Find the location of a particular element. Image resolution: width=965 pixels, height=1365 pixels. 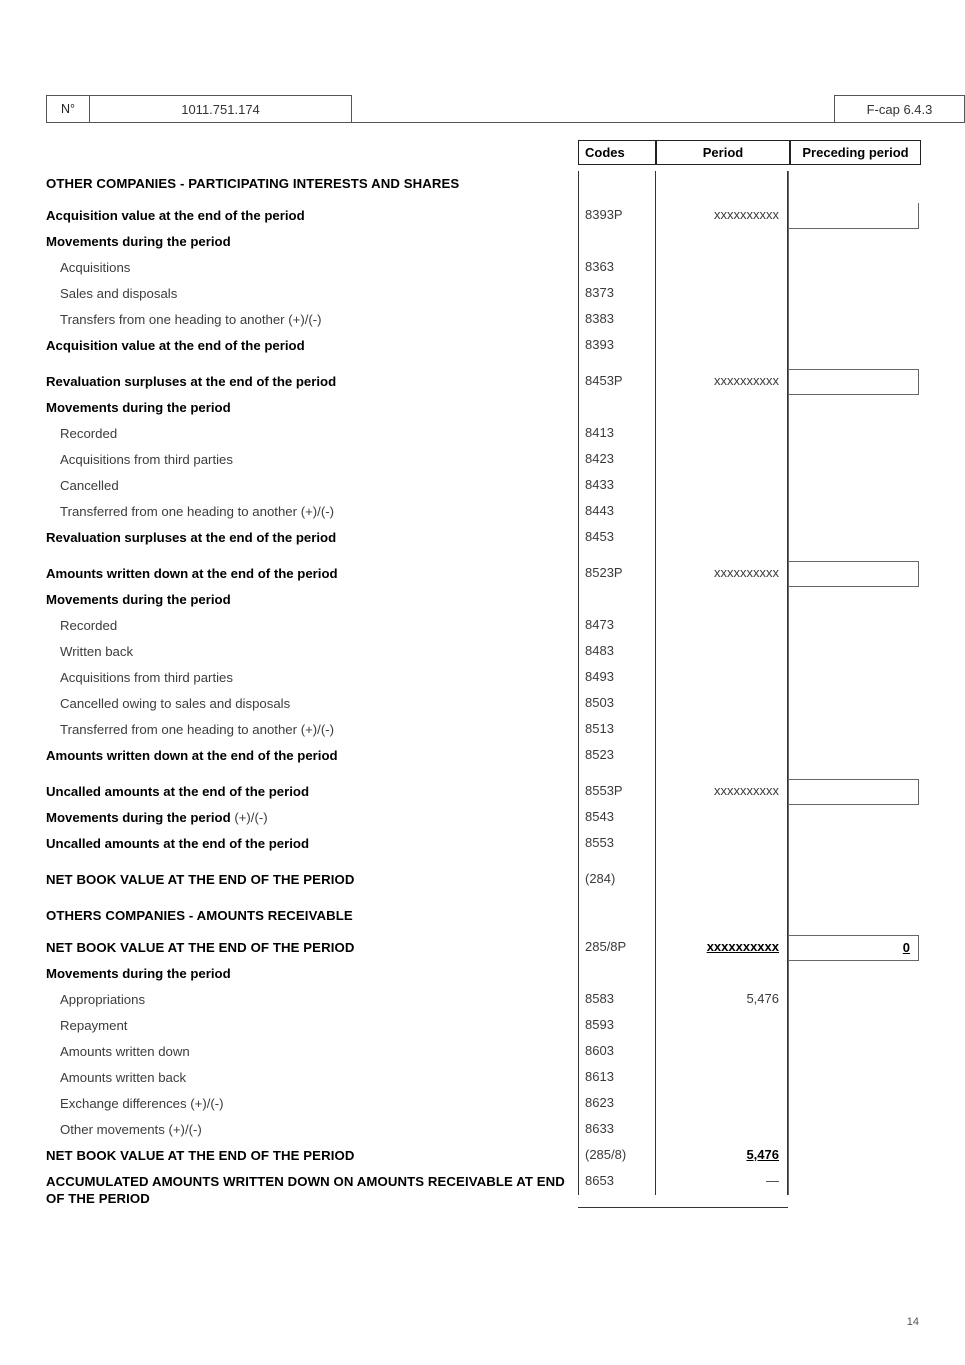

table-row: Recorded 8413 is located at coordinates (482, 434).